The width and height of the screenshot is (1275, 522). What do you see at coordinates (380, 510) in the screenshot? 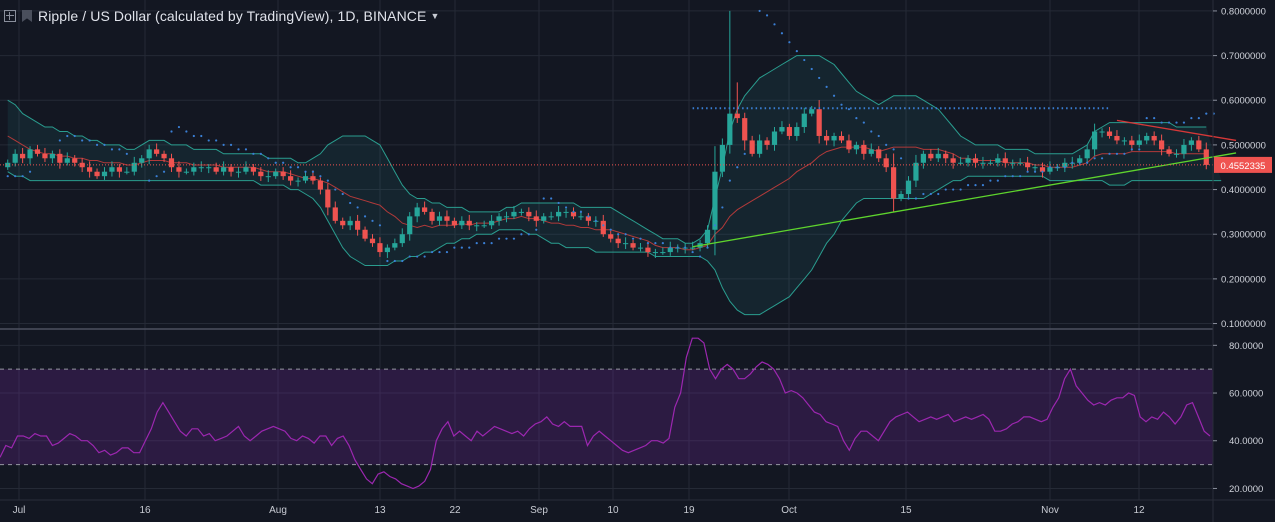
I see `x-tick-label: 13` at bounding box center [380, 510].